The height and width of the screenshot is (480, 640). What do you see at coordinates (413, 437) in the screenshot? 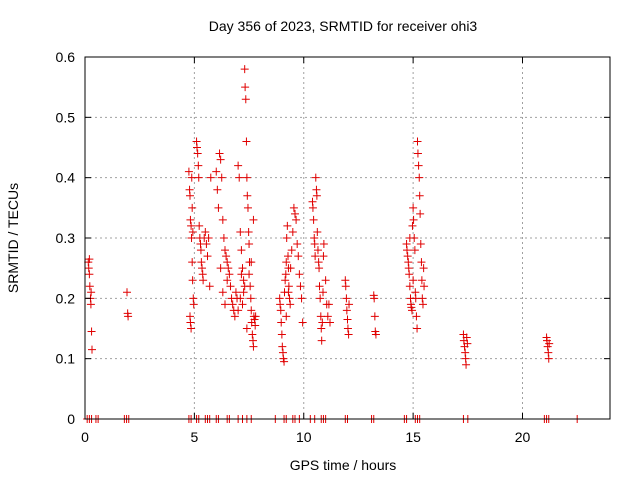
I see `x-tick-label: 15` at bounding box center [413, 437].